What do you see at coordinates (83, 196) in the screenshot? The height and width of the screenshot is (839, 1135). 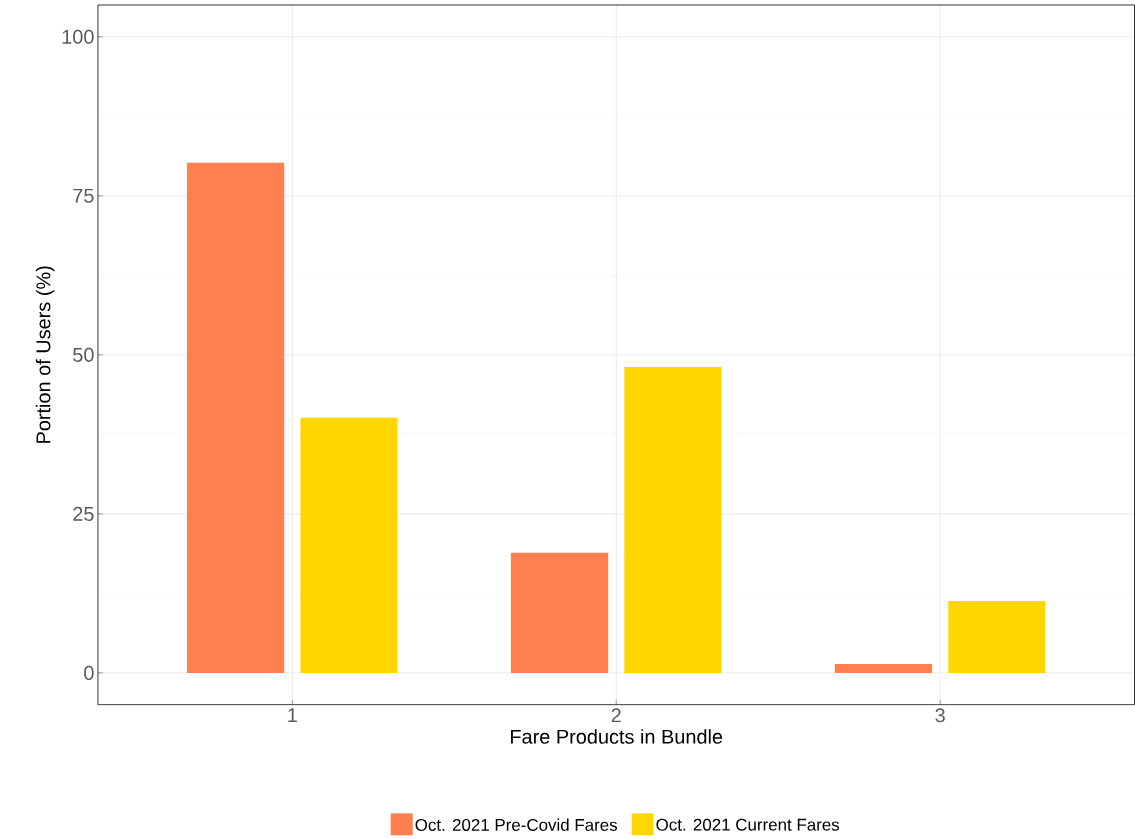 I see `y-tick-label: 75` at bounding box center [83, 196].